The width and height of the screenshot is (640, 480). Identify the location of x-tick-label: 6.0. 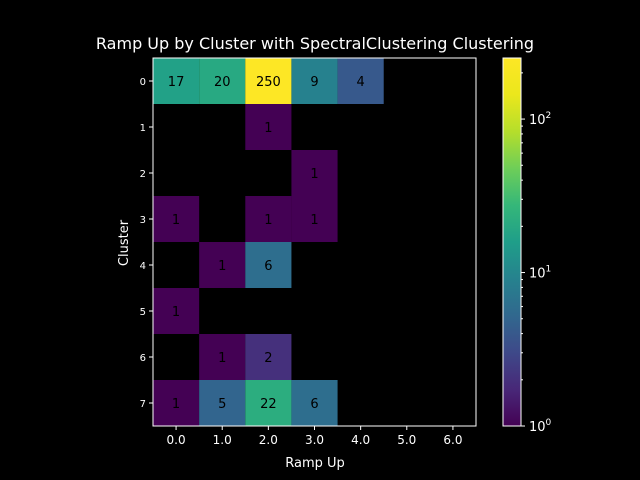
(452, 440).